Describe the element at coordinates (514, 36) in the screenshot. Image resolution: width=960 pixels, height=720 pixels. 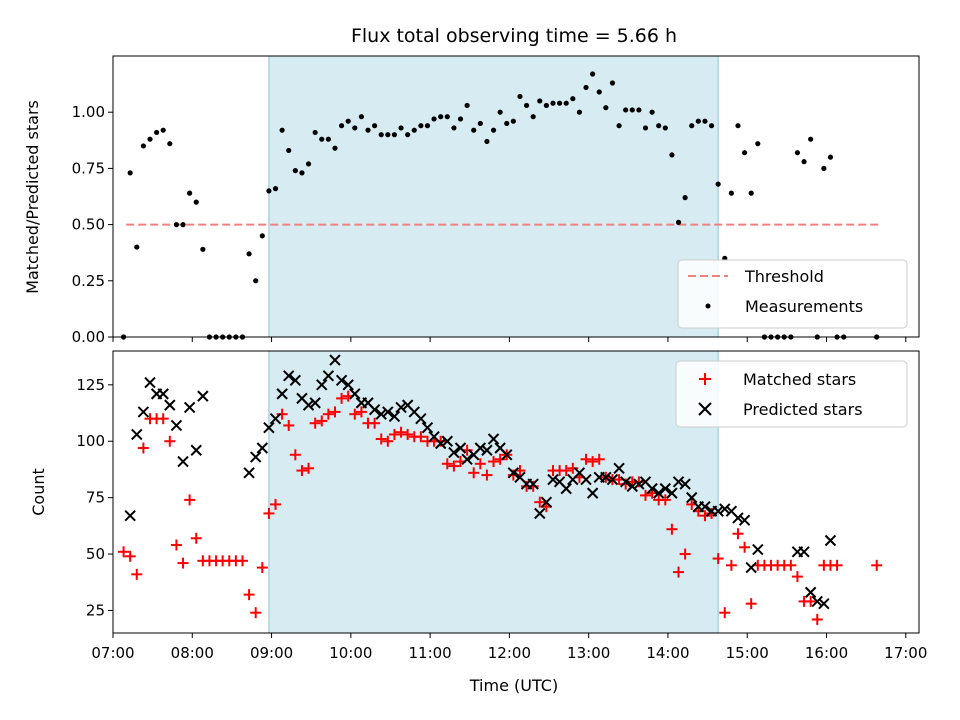
I see `chart-title: Flux total observing time = 5.66 h` at that location.